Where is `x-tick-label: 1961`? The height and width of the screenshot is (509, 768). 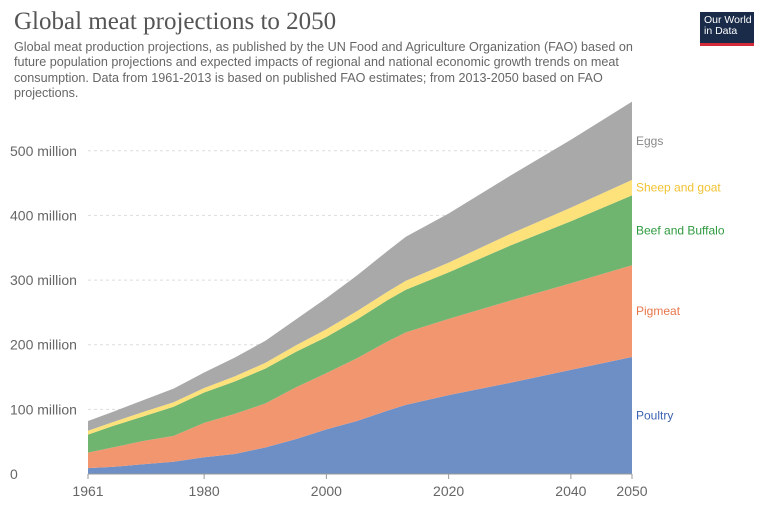 x-tick-label: 1961 is located at coordinates (87, 491).